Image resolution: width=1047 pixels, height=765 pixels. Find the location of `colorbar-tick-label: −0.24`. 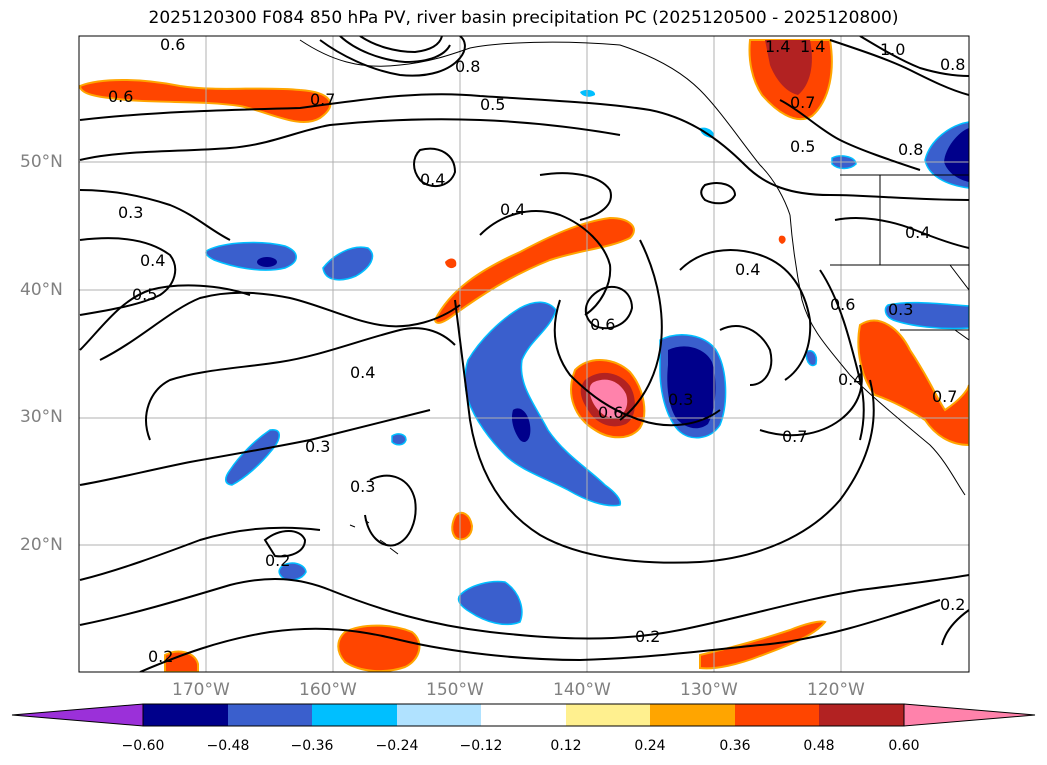

colorbar-tick-label: −0.24 is located at coordinates (397, 746).